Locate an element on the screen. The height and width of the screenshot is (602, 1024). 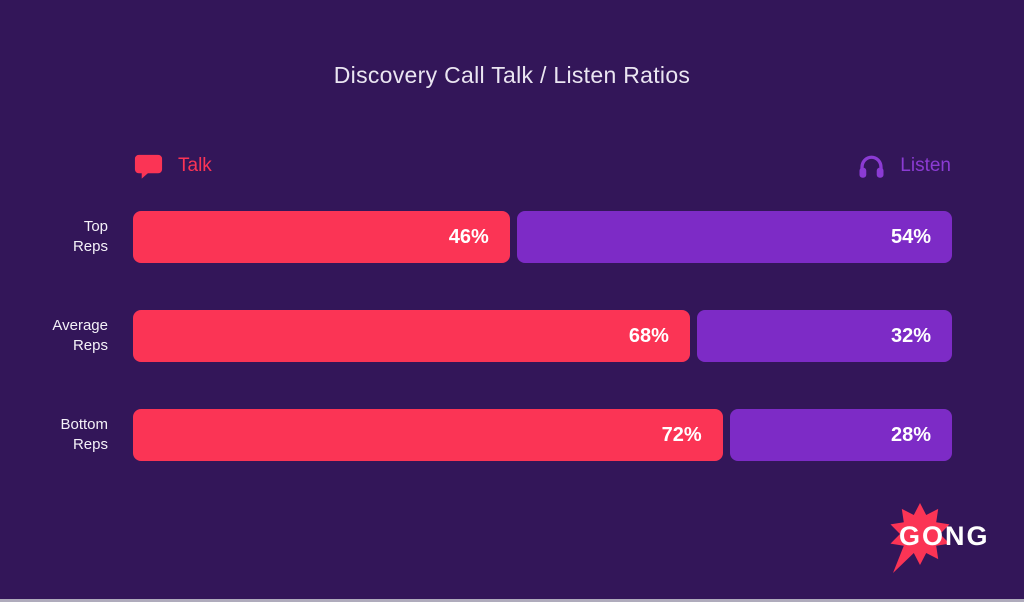
category-label: Average Reps is located at coordinates (80, 335).